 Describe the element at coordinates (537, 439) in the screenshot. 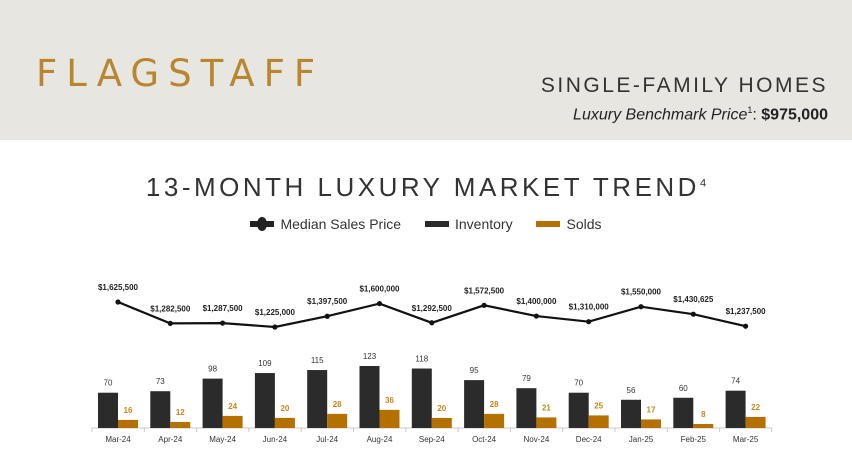

I see `x-tick-label: Nov-24` at that location.